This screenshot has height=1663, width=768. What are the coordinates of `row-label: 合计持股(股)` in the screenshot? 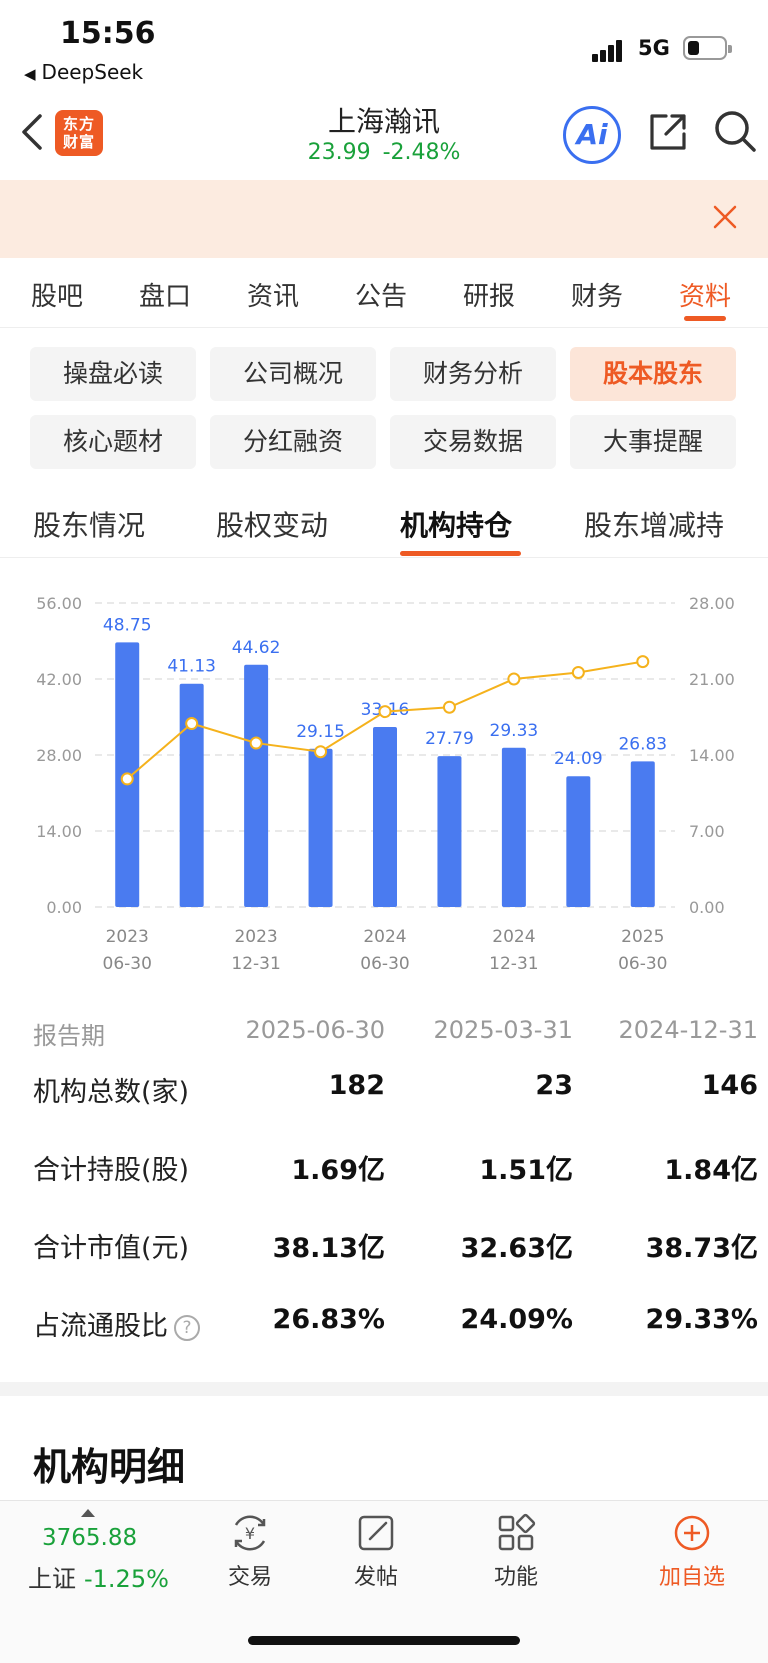 It's located at (111, 1170).